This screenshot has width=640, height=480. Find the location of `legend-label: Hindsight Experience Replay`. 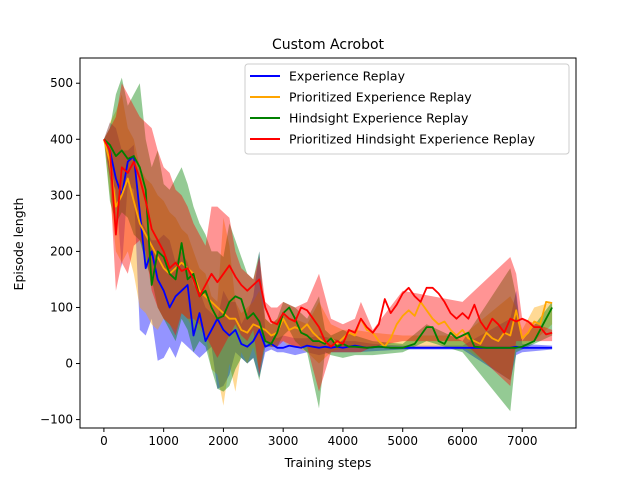

legend-label: Hindsight Experience Replay is located at coordinates (379, 118).